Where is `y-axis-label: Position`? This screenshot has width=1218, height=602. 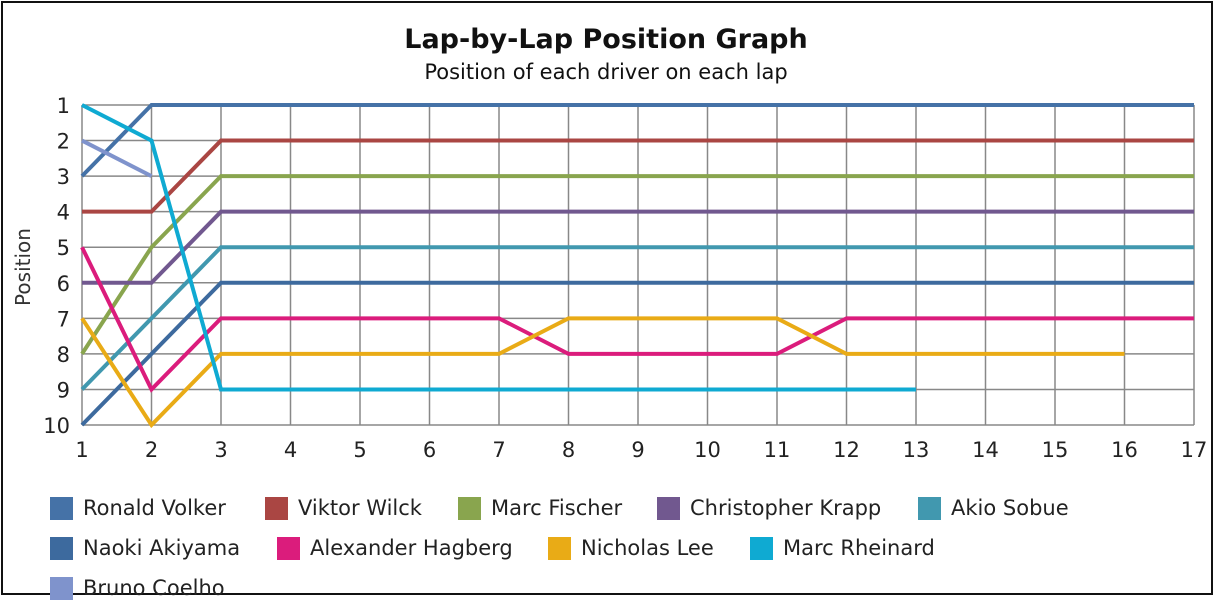 y-axis-label: Position is located at coordinates (23, 267).